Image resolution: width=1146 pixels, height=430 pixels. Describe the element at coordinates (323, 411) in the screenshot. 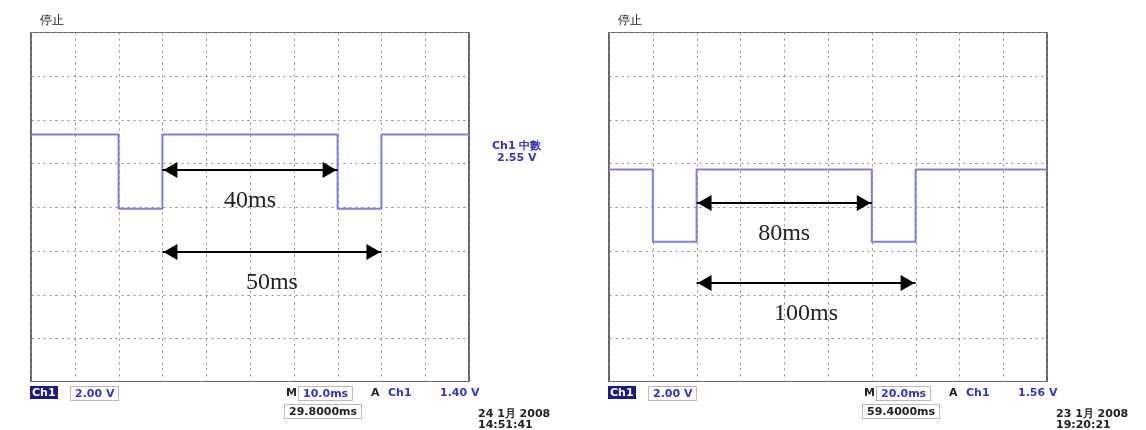

I see `text: 29.8000ms` at that location.